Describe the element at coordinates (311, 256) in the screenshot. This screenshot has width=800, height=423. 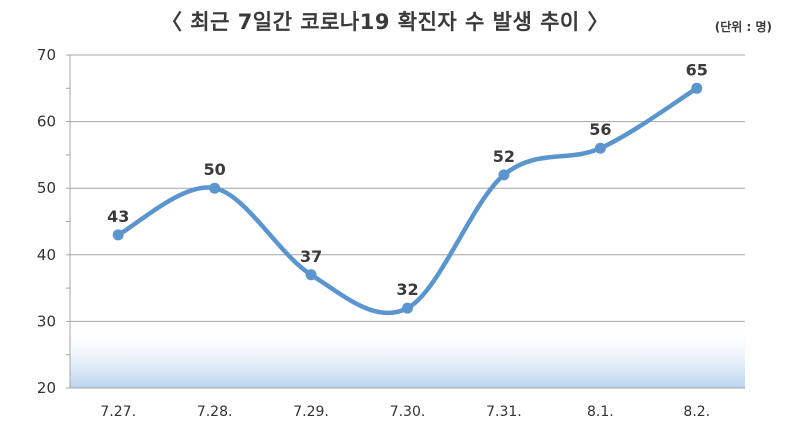
I see `data-label: 37` at that location.